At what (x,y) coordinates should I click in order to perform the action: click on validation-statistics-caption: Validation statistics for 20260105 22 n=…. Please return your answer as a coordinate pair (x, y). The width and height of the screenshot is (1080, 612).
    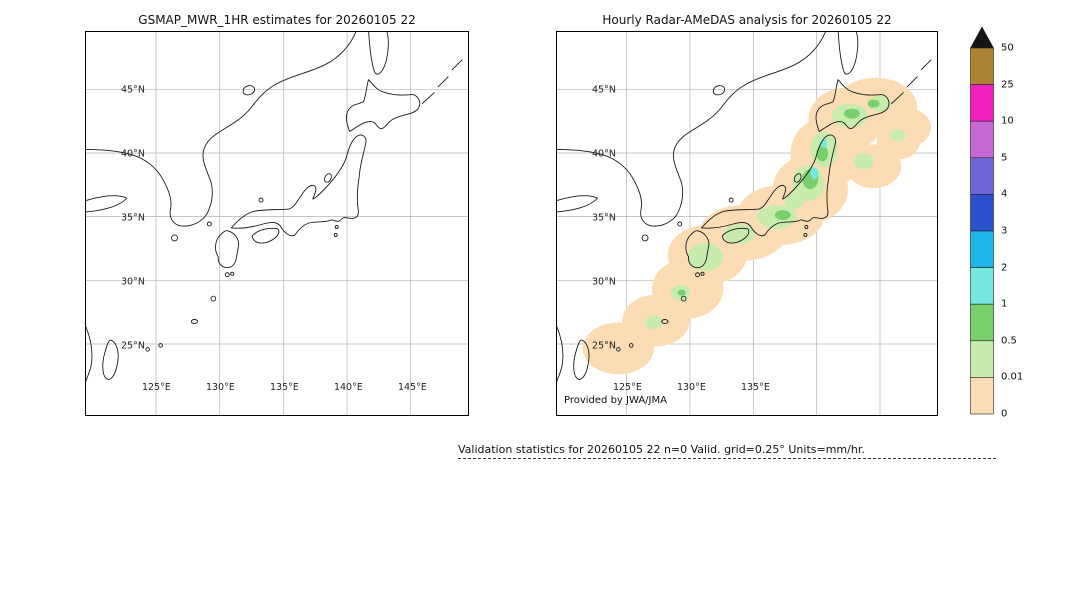
    Looking at the image, I should click on (661, 449).